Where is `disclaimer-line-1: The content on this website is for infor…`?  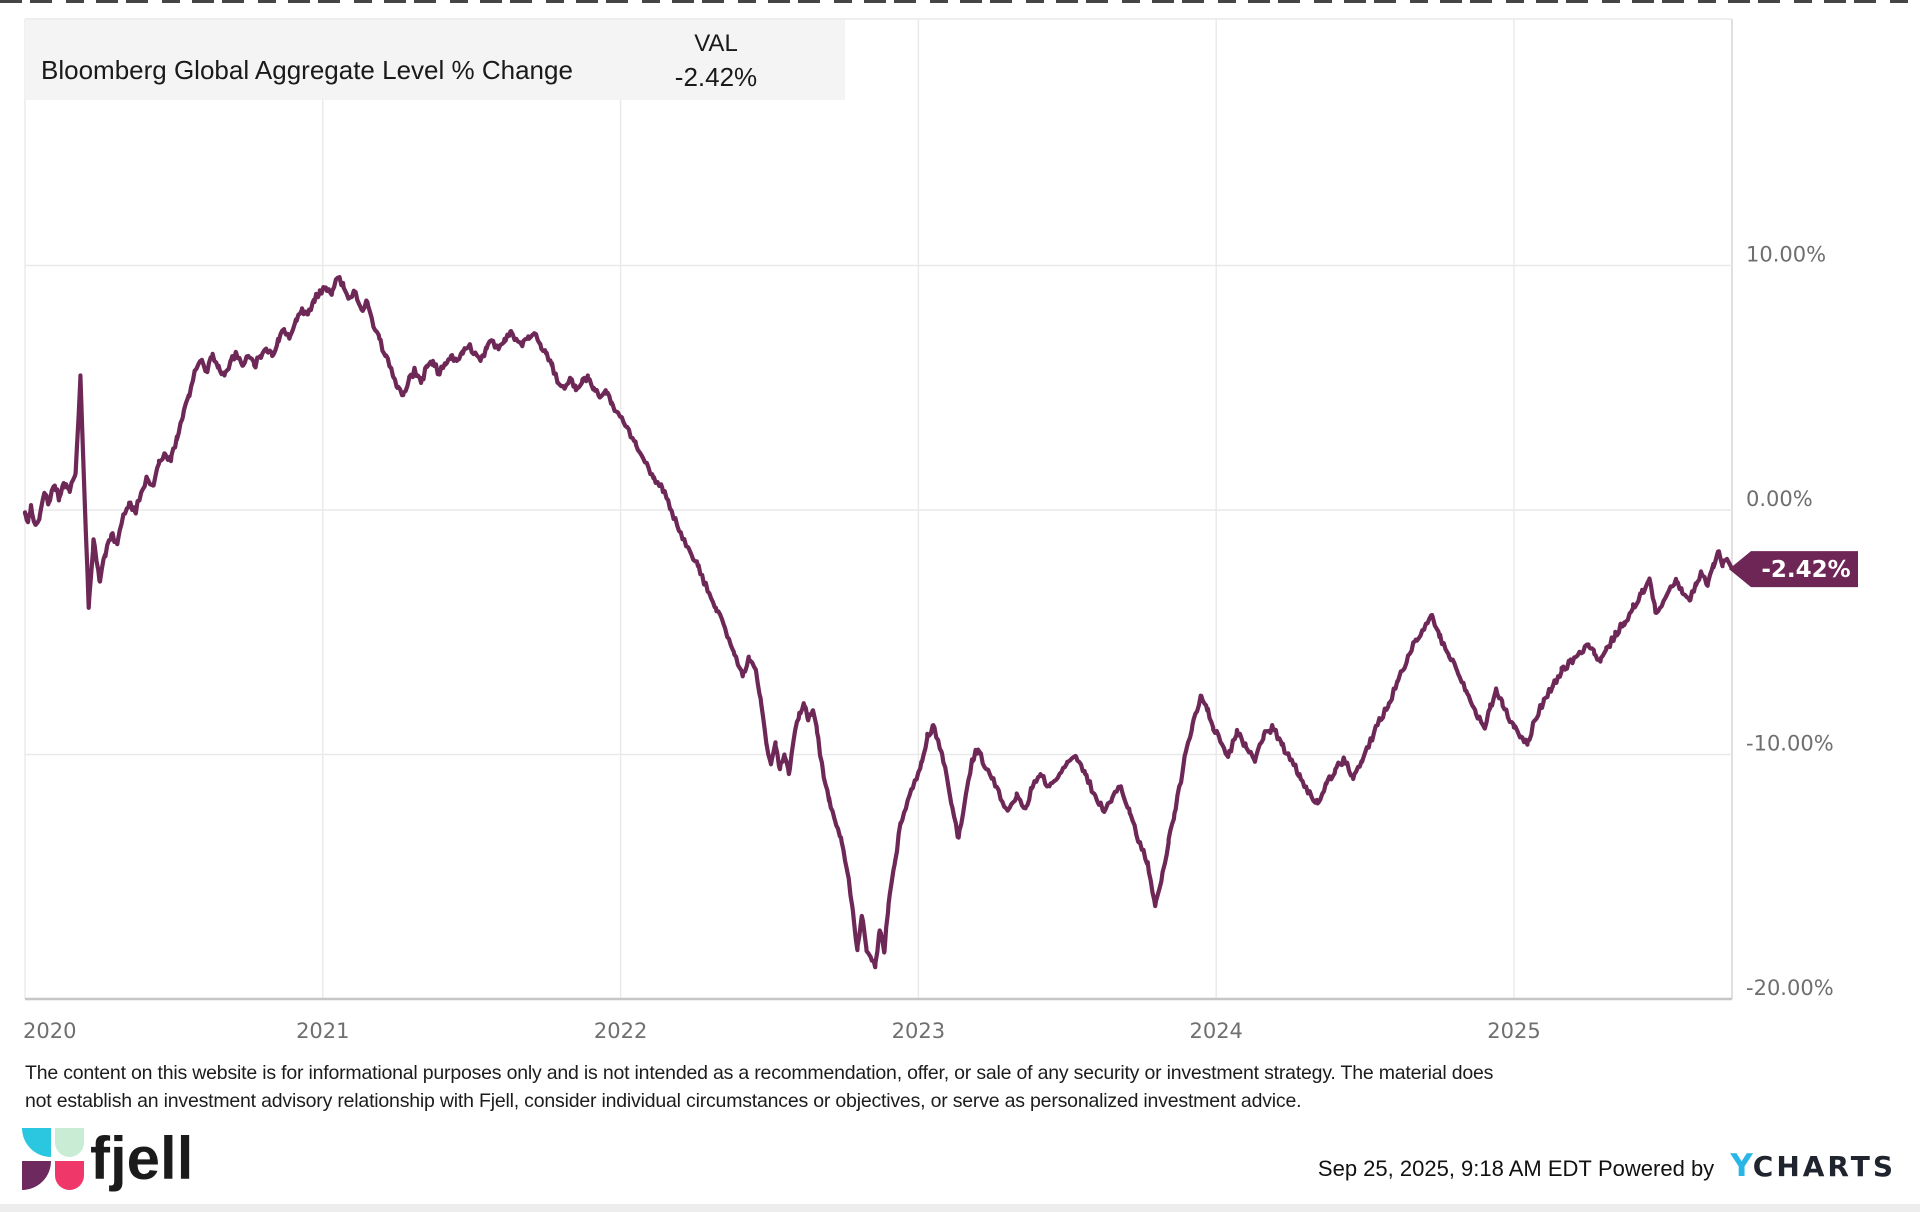 disclaimer-line-1: The content on this website is for infor… is located at coordinates (759, 1073).